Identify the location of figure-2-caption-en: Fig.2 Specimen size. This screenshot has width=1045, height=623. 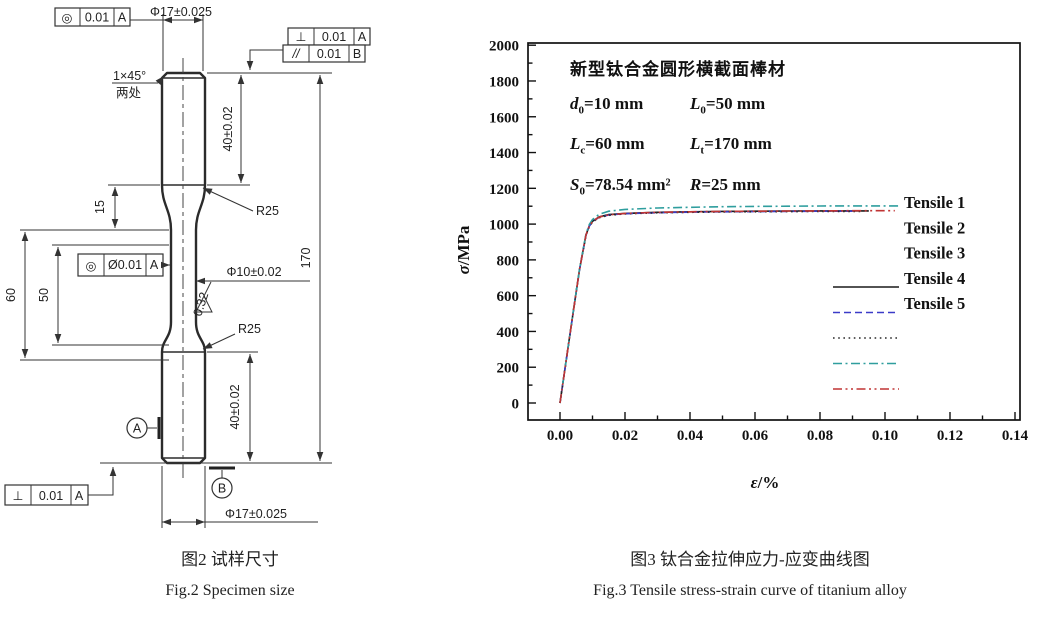
(230, 590).